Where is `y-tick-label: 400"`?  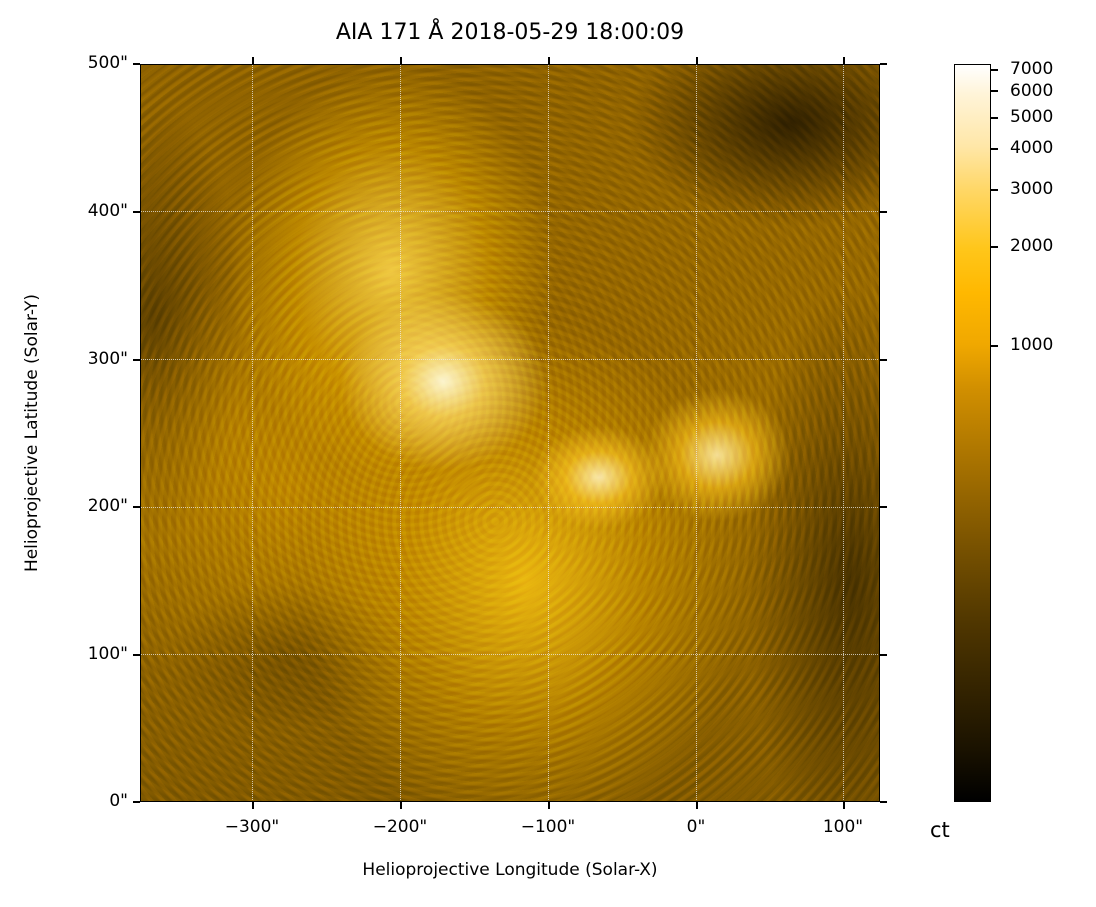
y-tick-label: 400" is located at coordinates (107, 211).